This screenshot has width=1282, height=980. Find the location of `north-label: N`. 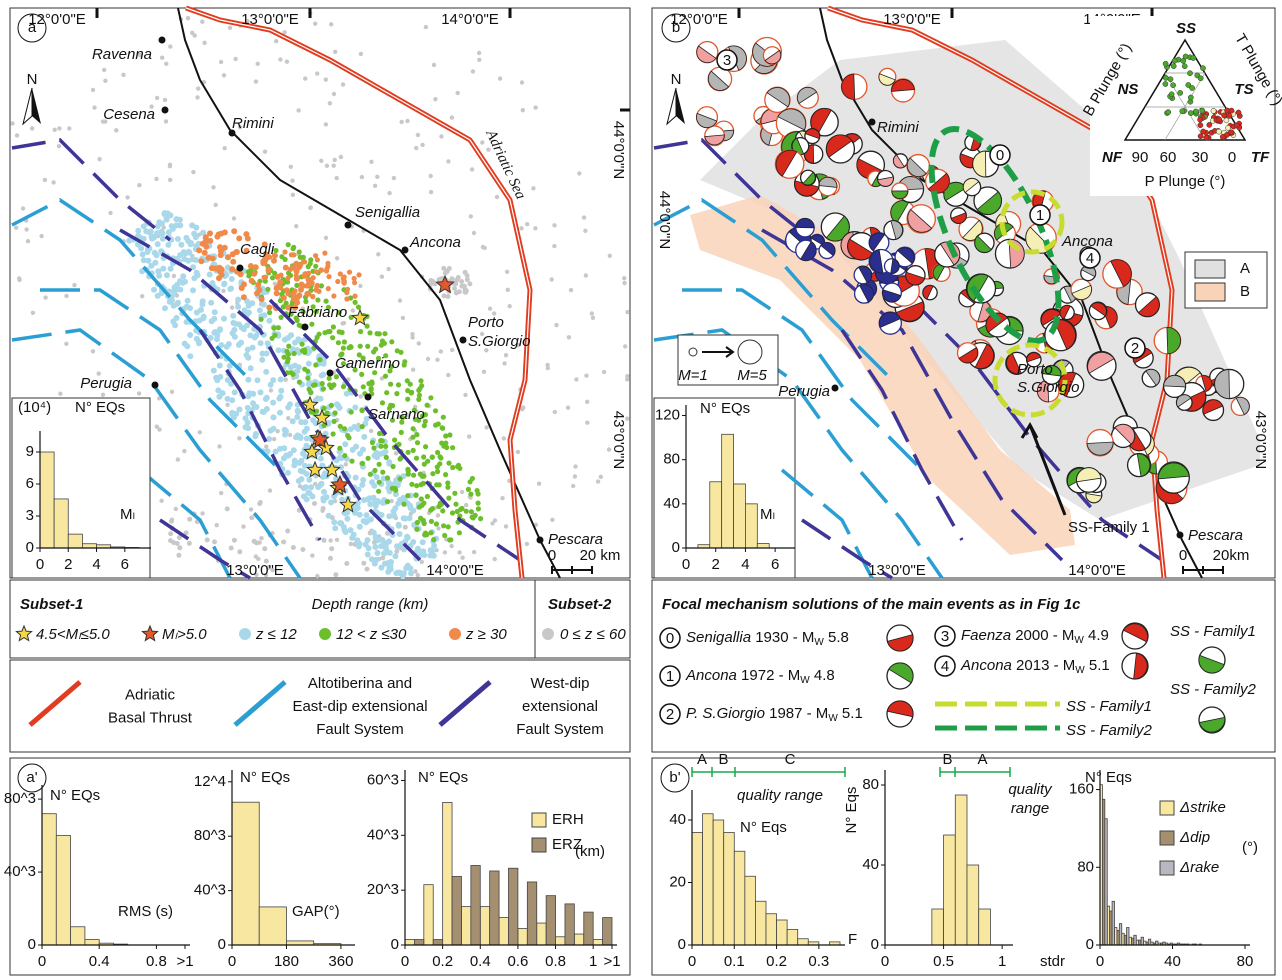

north-label: N is located at coordinates (676, 79).